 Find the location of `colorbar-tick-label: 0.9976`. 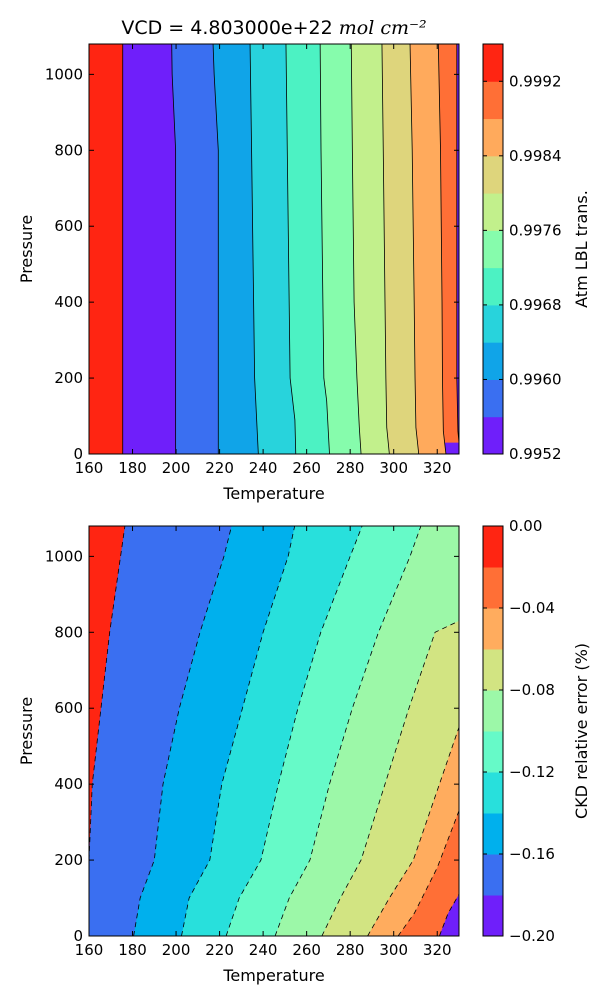

colorbar-tick-label: 0.9976 is located at coordinates (535, 230).